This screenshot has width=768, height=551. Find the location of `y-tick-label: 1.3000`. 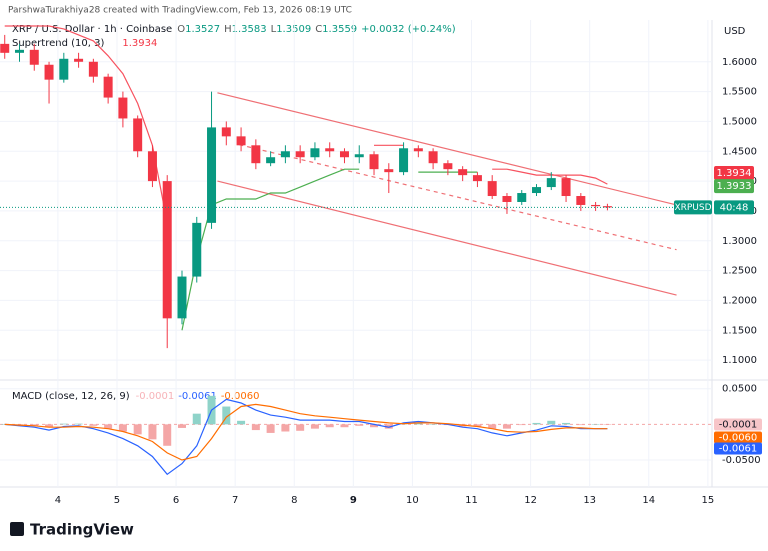

y-tick-label: 1.3000 is located at coordinates (739, 241).